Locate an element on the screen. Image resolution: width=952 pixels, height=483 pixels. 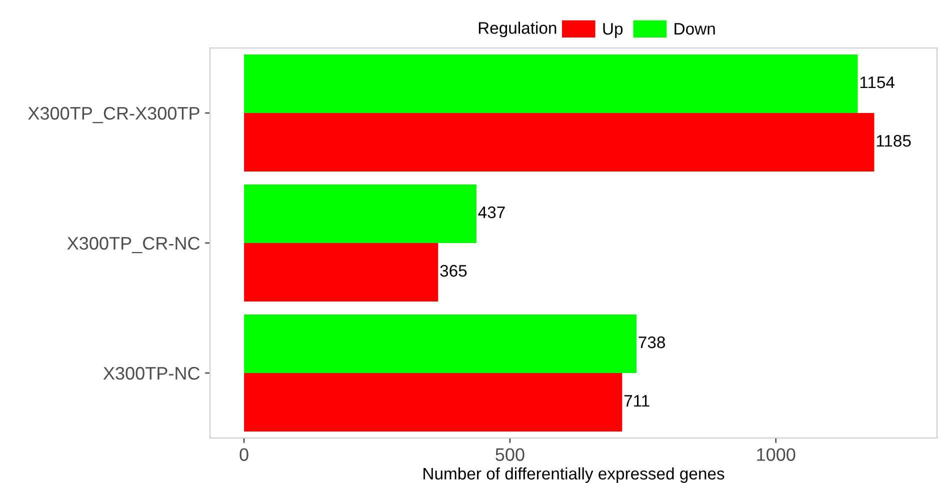
y-tick-label: X300TP_CR-X300TP is located at coordinates (114, 115).